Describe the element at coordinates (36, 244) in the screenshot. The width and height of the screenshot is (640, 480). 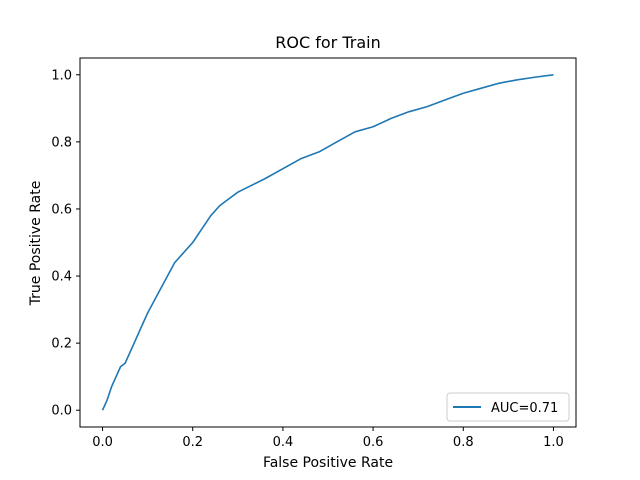
I see `y-axis-label: True Positive Rate` at that location.